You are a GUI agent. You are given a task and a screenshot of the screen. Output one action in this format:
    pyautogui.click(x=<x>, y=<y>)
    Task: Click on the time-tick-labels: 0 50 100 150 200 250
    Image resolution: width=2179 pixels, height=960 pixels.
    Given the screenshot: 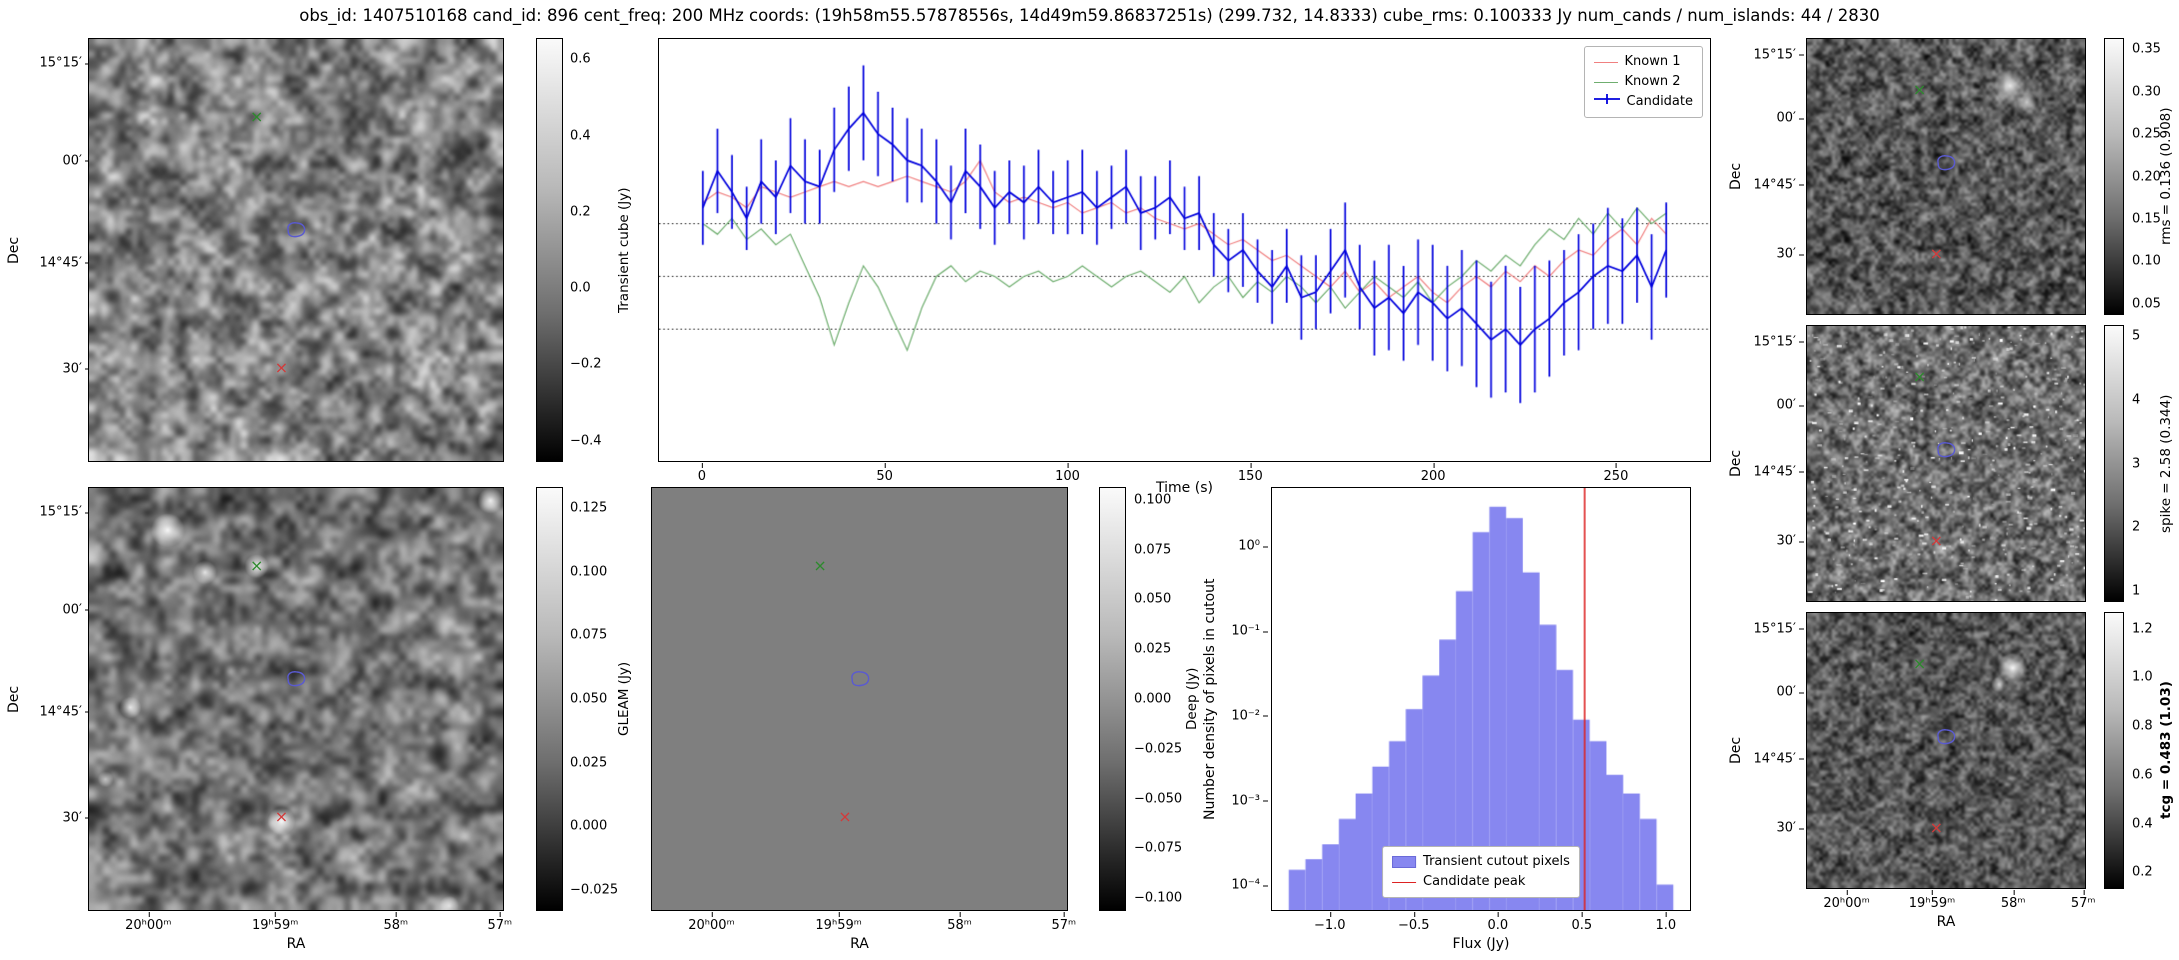 What is the action you would take?
    pyautogui.click(x=1184, y=474)
    